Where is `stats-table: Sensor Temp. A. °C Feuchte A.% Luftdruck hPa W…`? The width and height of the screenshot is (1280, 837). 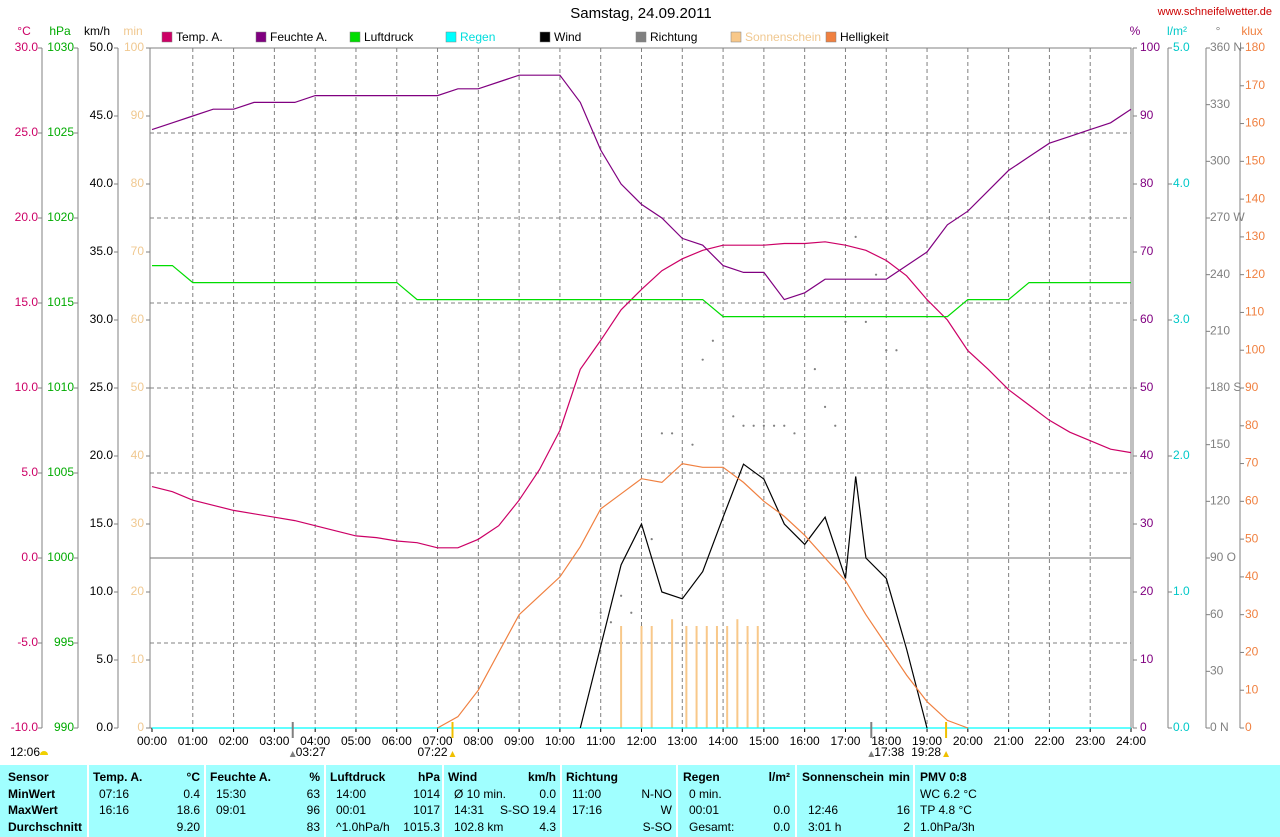
stats-table: Sensor Temp. A. °C Feuchte A.% Luftdruck hPa W… is located at coordinates (492, 801).